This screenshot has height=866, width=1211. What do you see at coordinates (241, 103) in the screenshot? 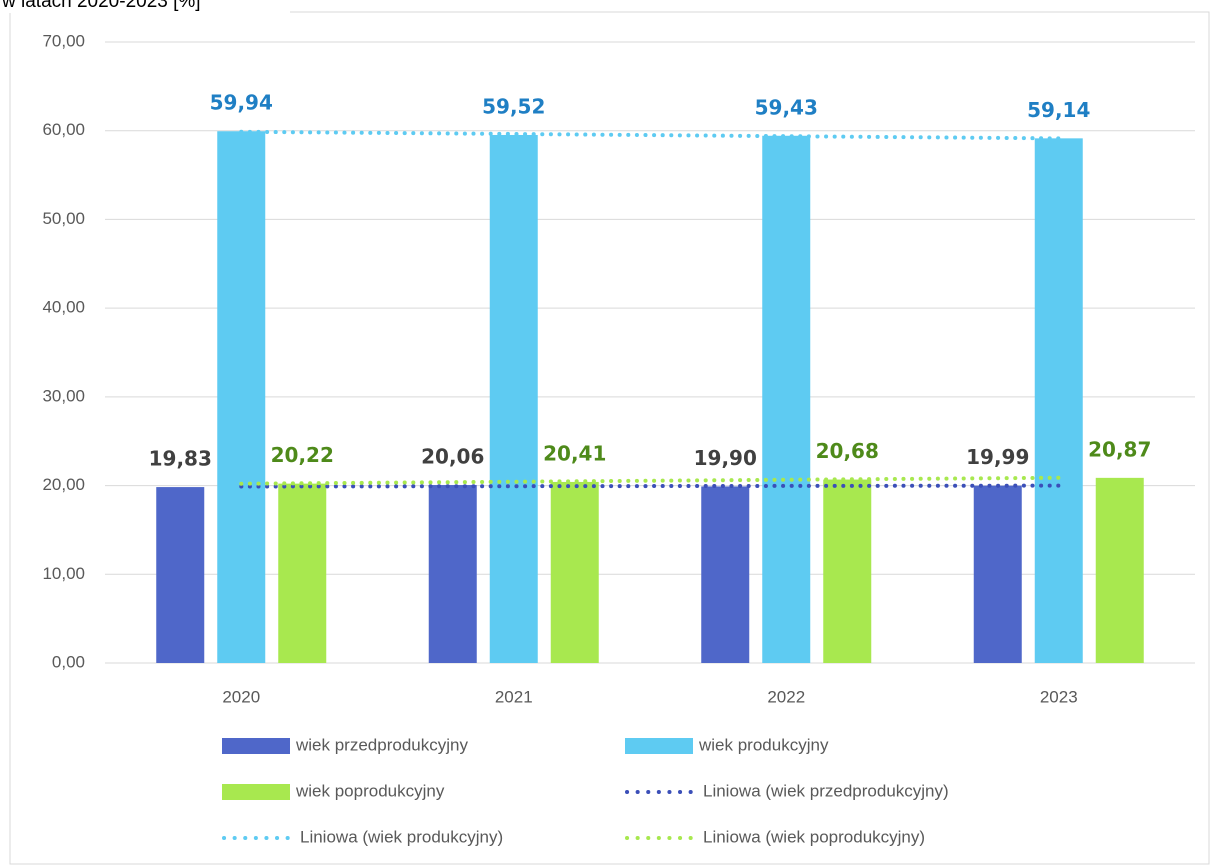
I see `data-label: 59,94` at bounding box center [241, 103].